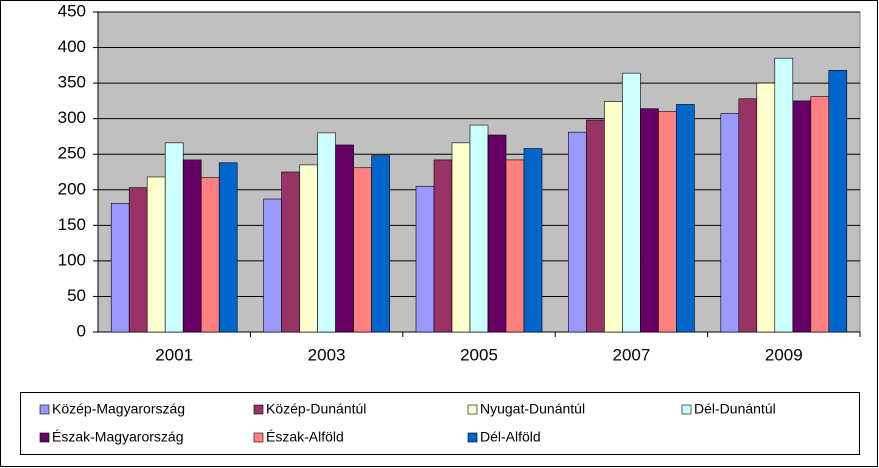  I want to click on y-tick-label: 450, so click(72, 10).